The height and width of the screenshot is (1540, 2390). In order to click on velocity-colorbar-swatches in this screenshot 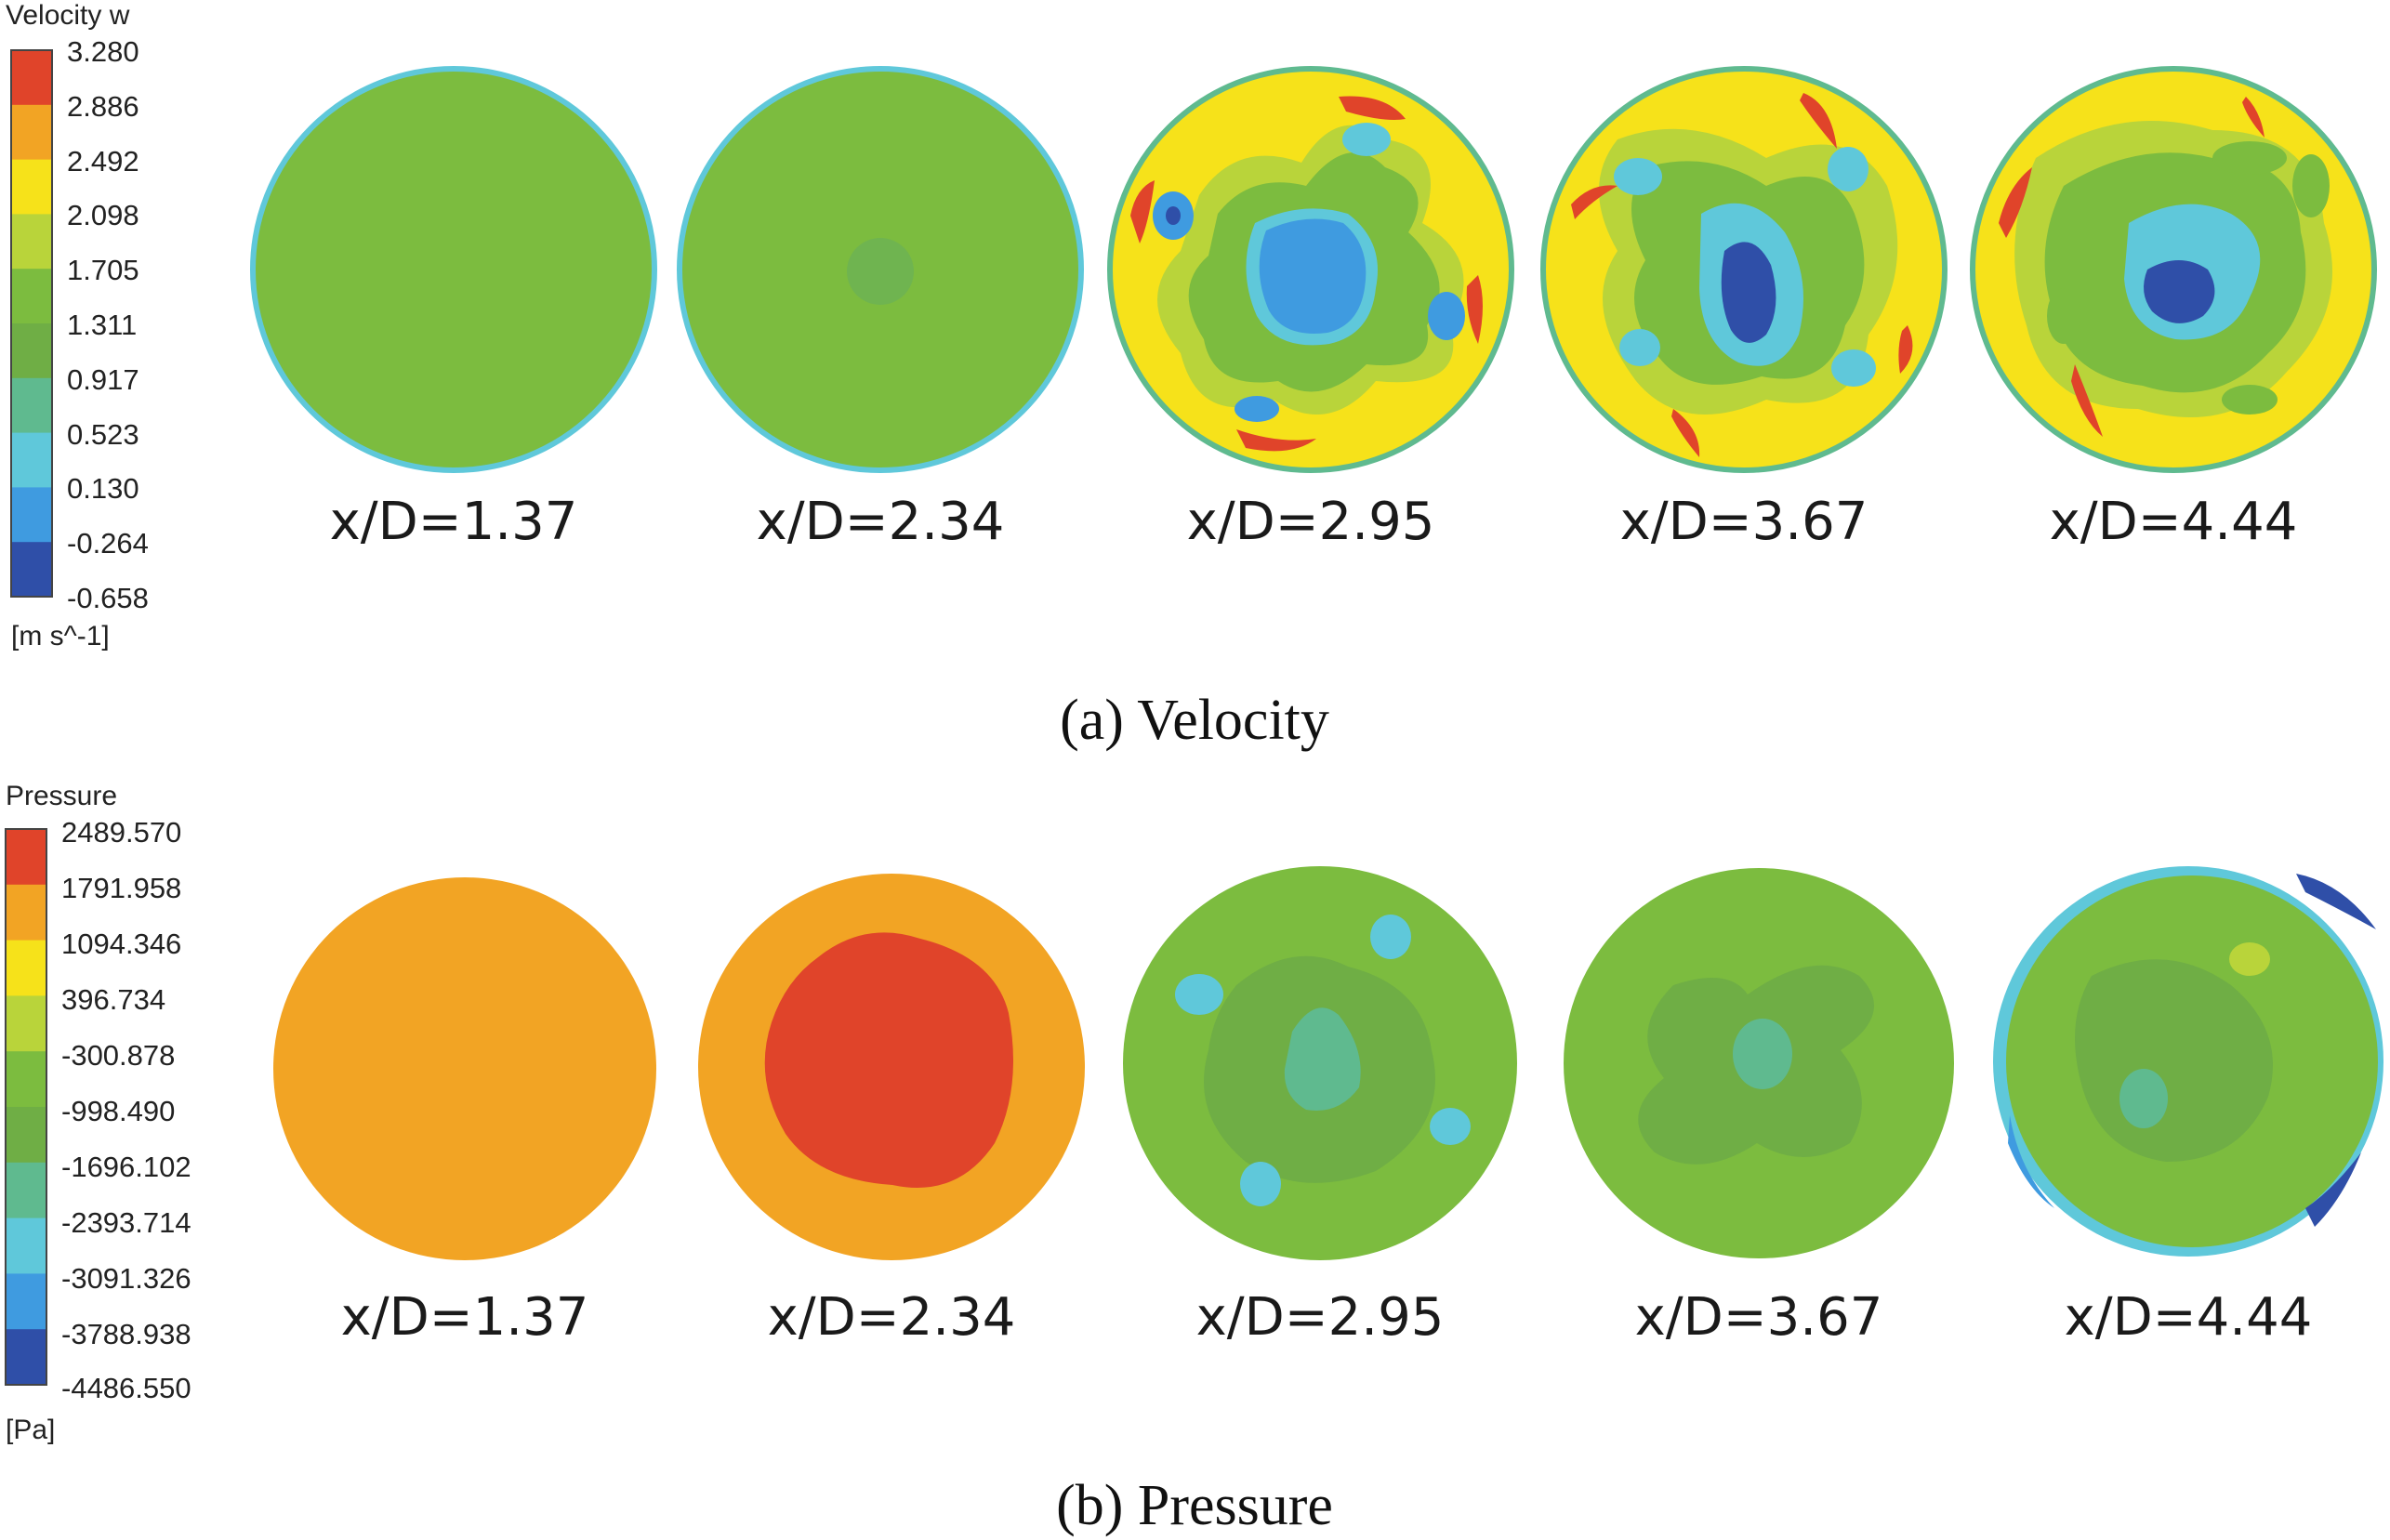, I will do `click(31, 324)`.